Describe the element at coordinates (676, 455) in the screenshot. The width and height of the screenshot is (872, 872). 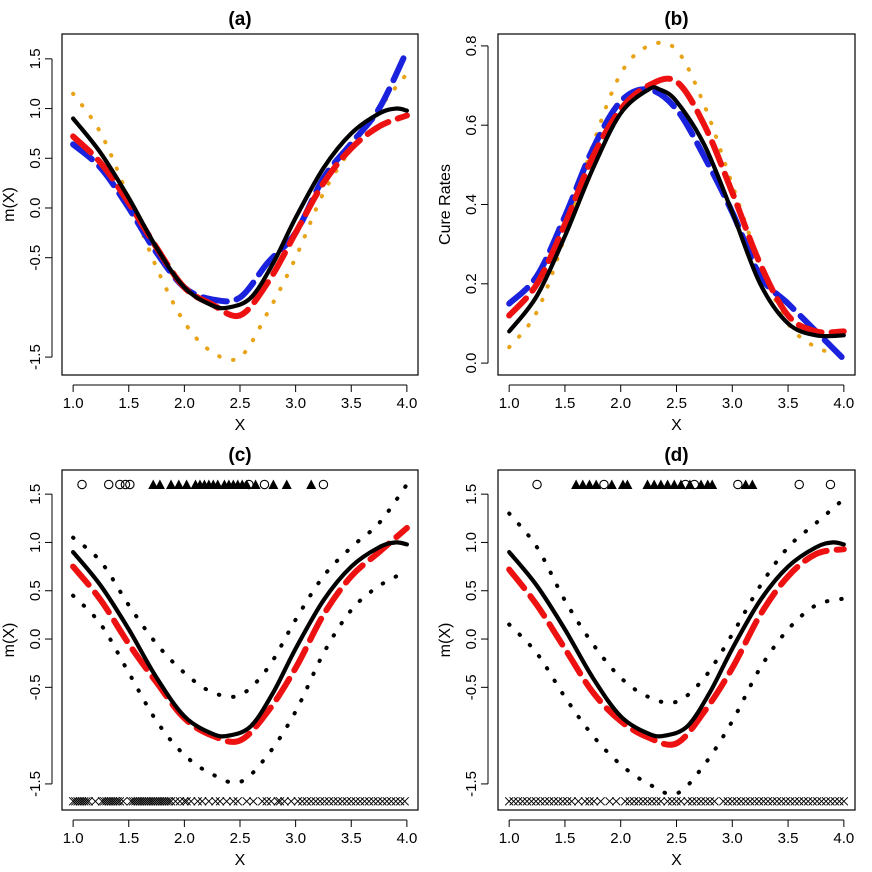
I see `panel-title: (d)` at that location.